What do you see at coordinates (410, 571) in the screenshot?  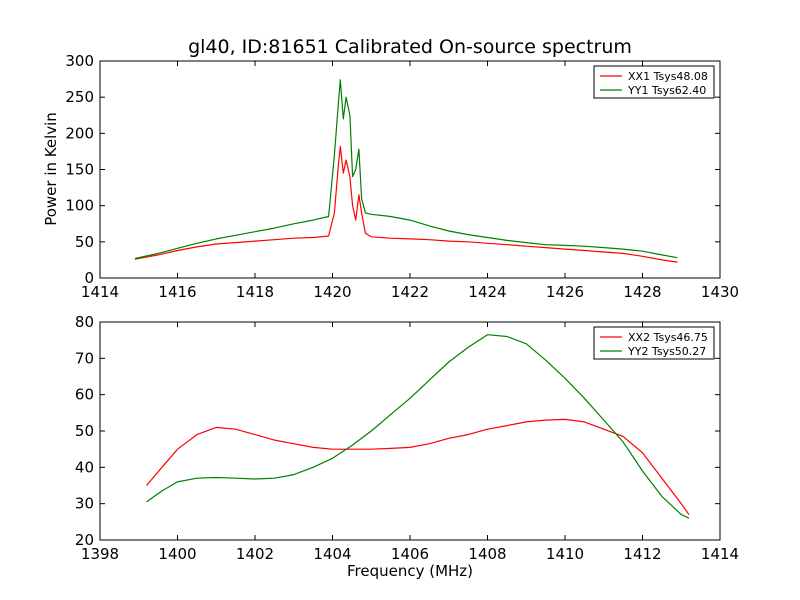 I see `bottom-plot-x-axis-label: Frequency (MHz)` at bounding box center [410, 571].